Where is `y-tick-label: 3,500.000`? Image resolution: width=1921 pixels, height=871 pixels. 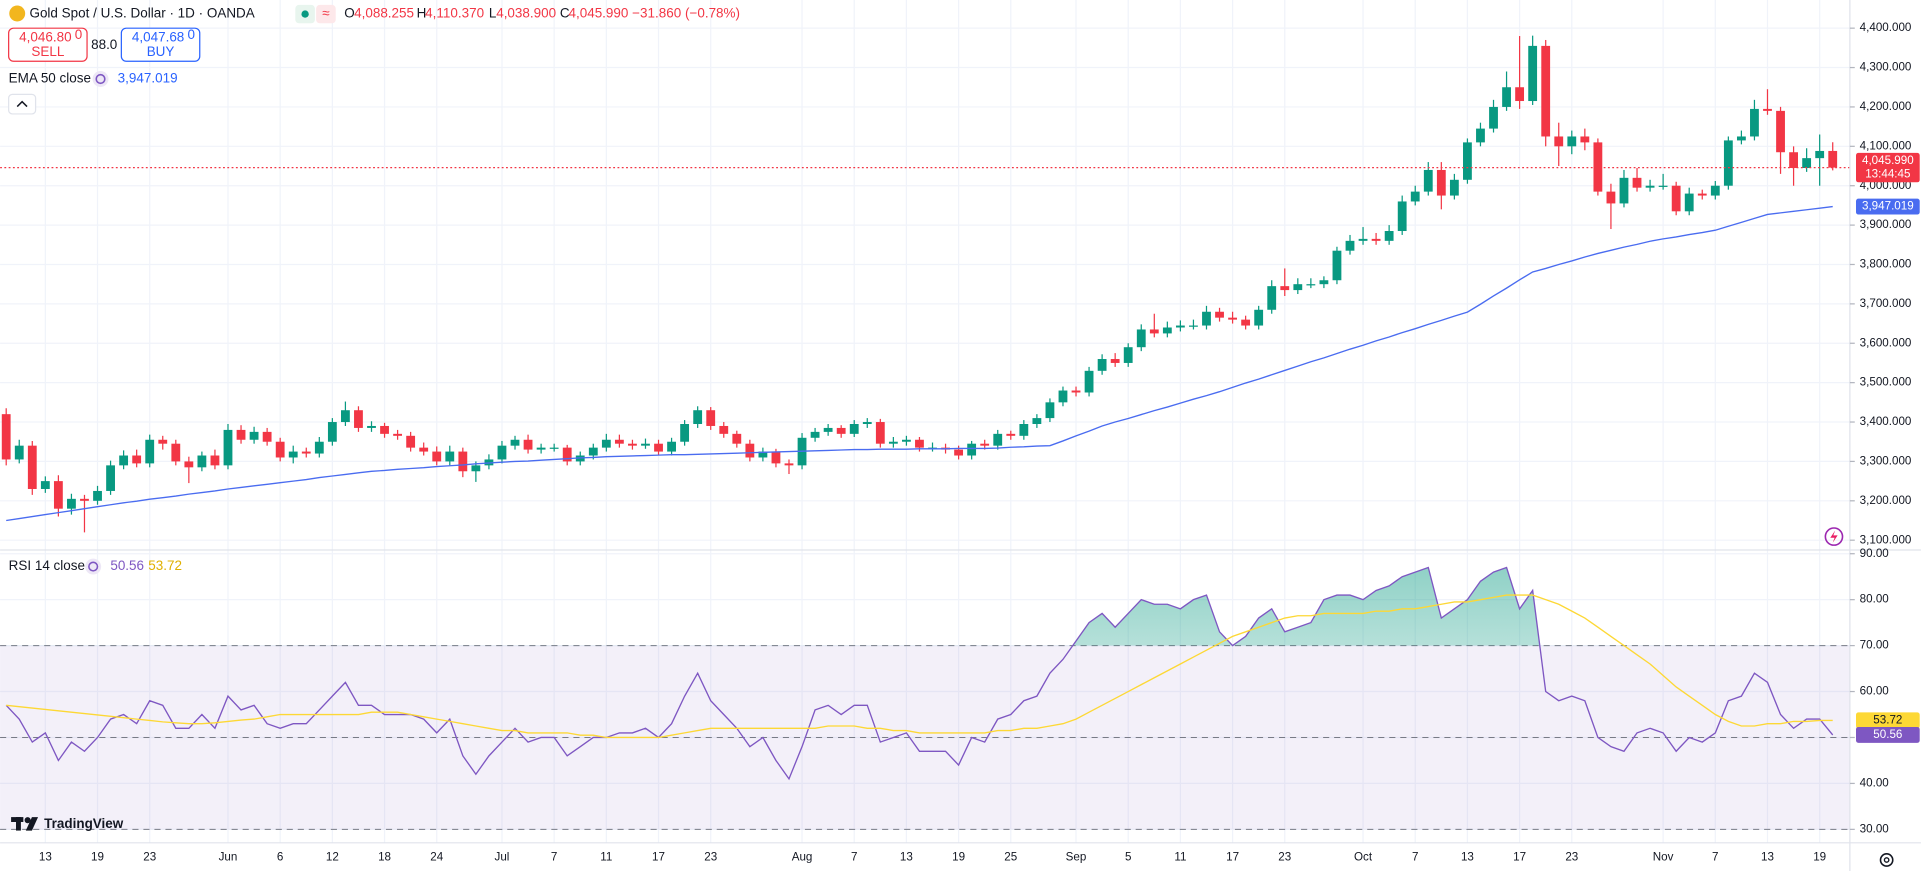
y-tick-label: 3,500.000 is located at coordinates (1886, 382).